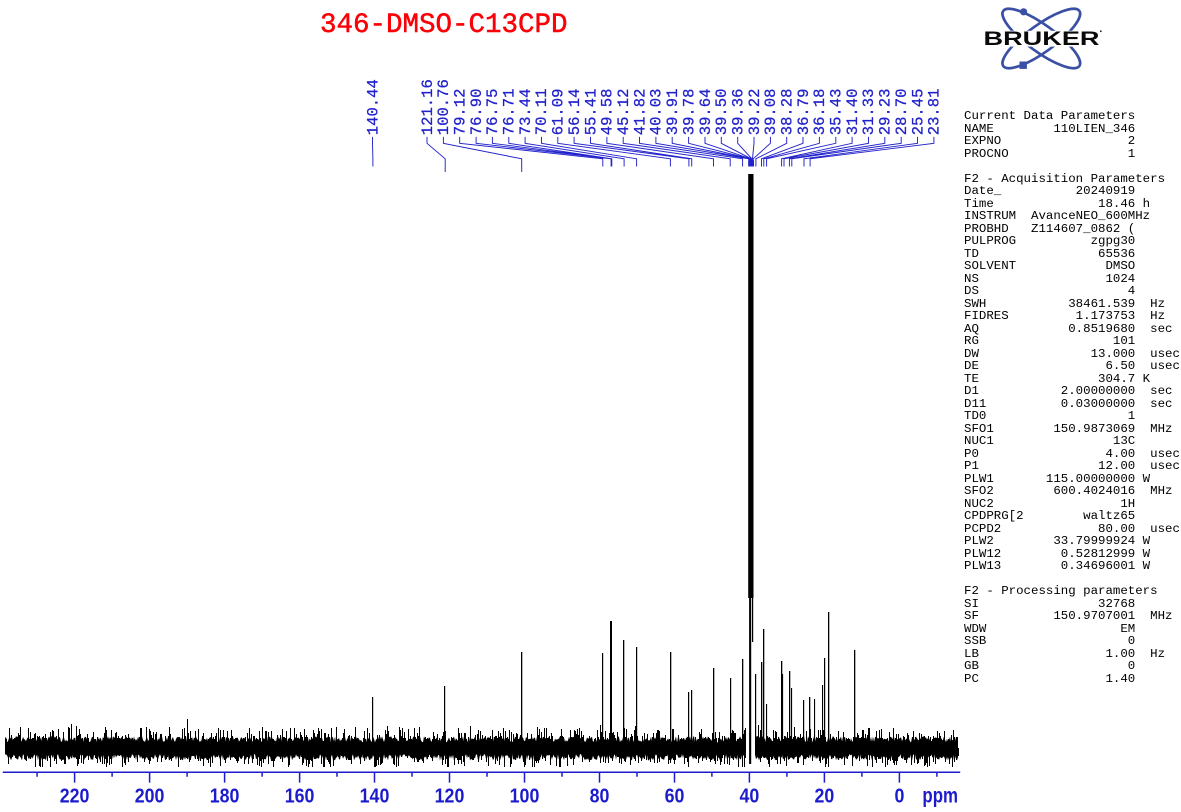 This screenshot has width=1181, height=812. What do you see at coordinates (640, 112) in the screenshot?
I see `svg-text: 41.82` at bounding box center [640, 112].